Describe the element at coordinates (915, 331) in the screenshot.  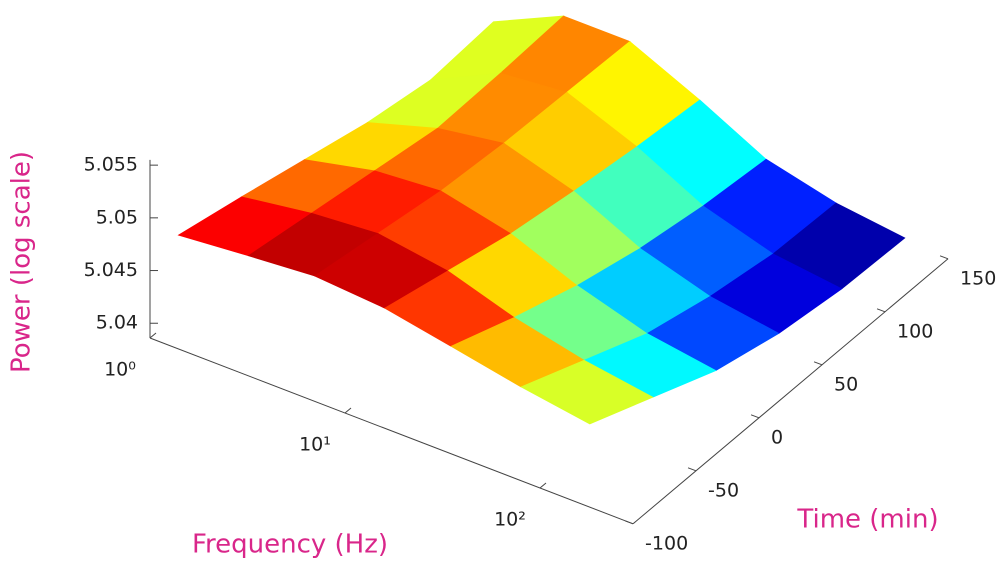
I see `y-tick-label: 100` at that location.